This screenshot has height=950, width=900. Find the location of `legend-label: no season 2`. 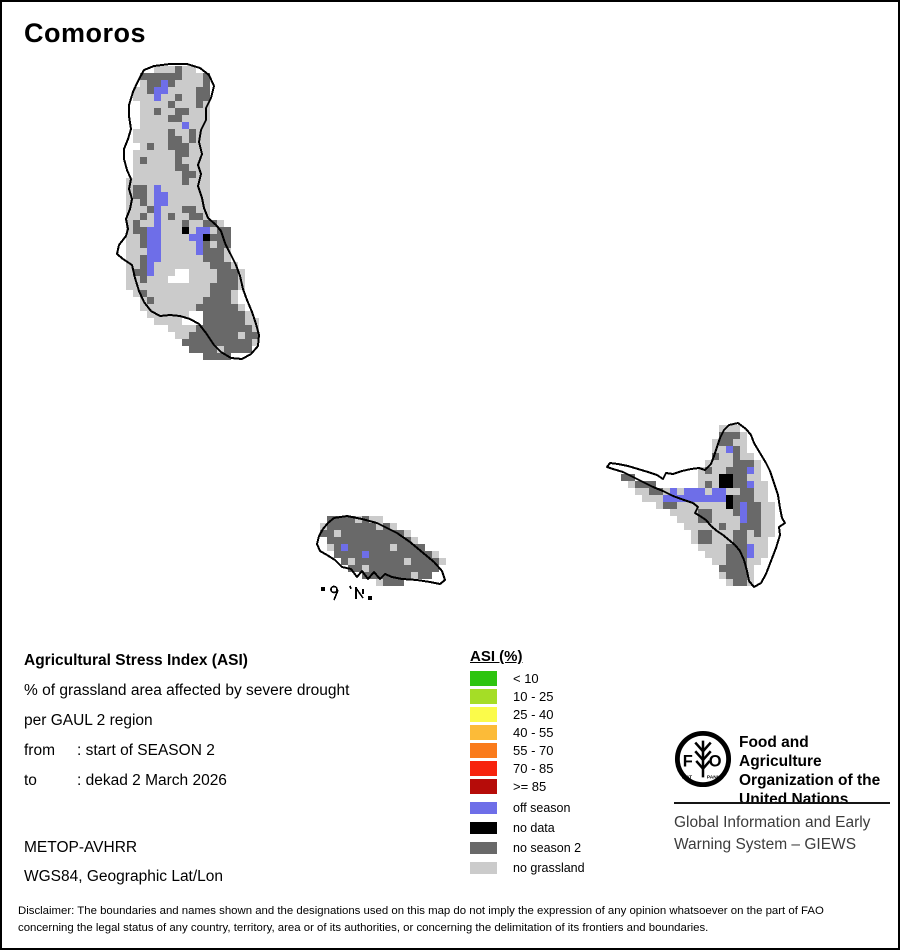

legend-label: no season 2 is located at coordinates (547, 848).